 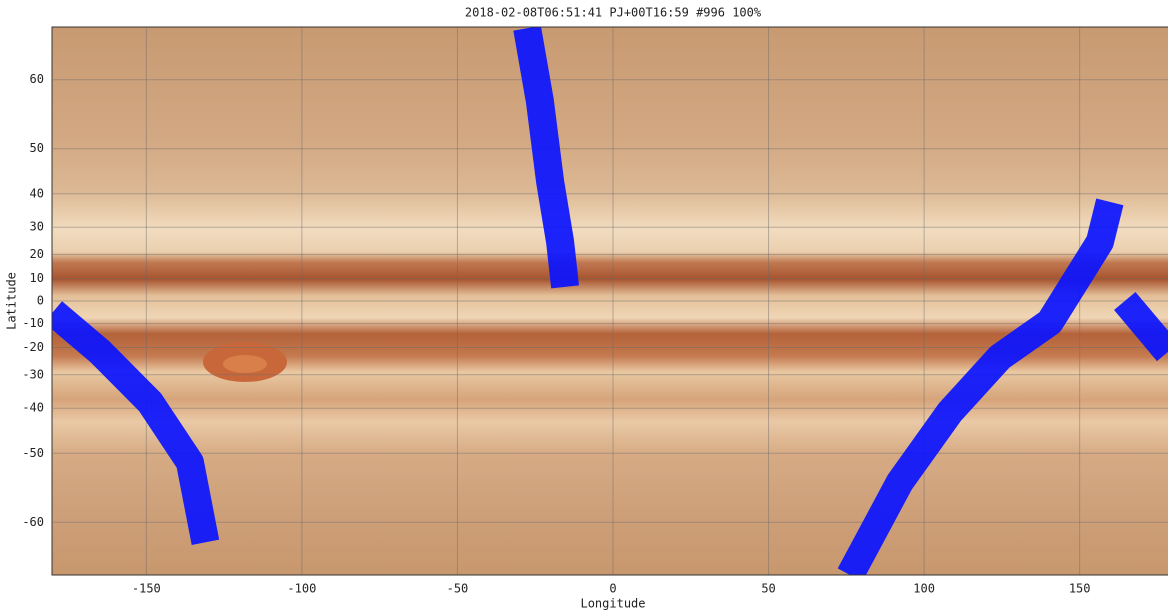 I want to click on y-tick-label: 60, so click(x=37, y=79).